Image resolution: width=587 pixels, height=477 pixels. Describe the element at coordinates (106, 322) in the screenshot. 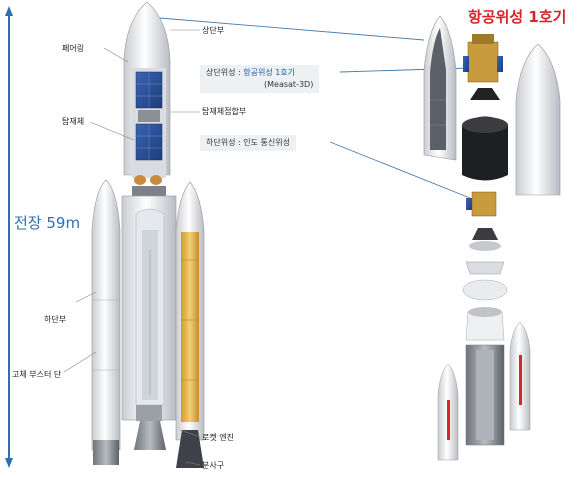

I see `left-booster` at that location.